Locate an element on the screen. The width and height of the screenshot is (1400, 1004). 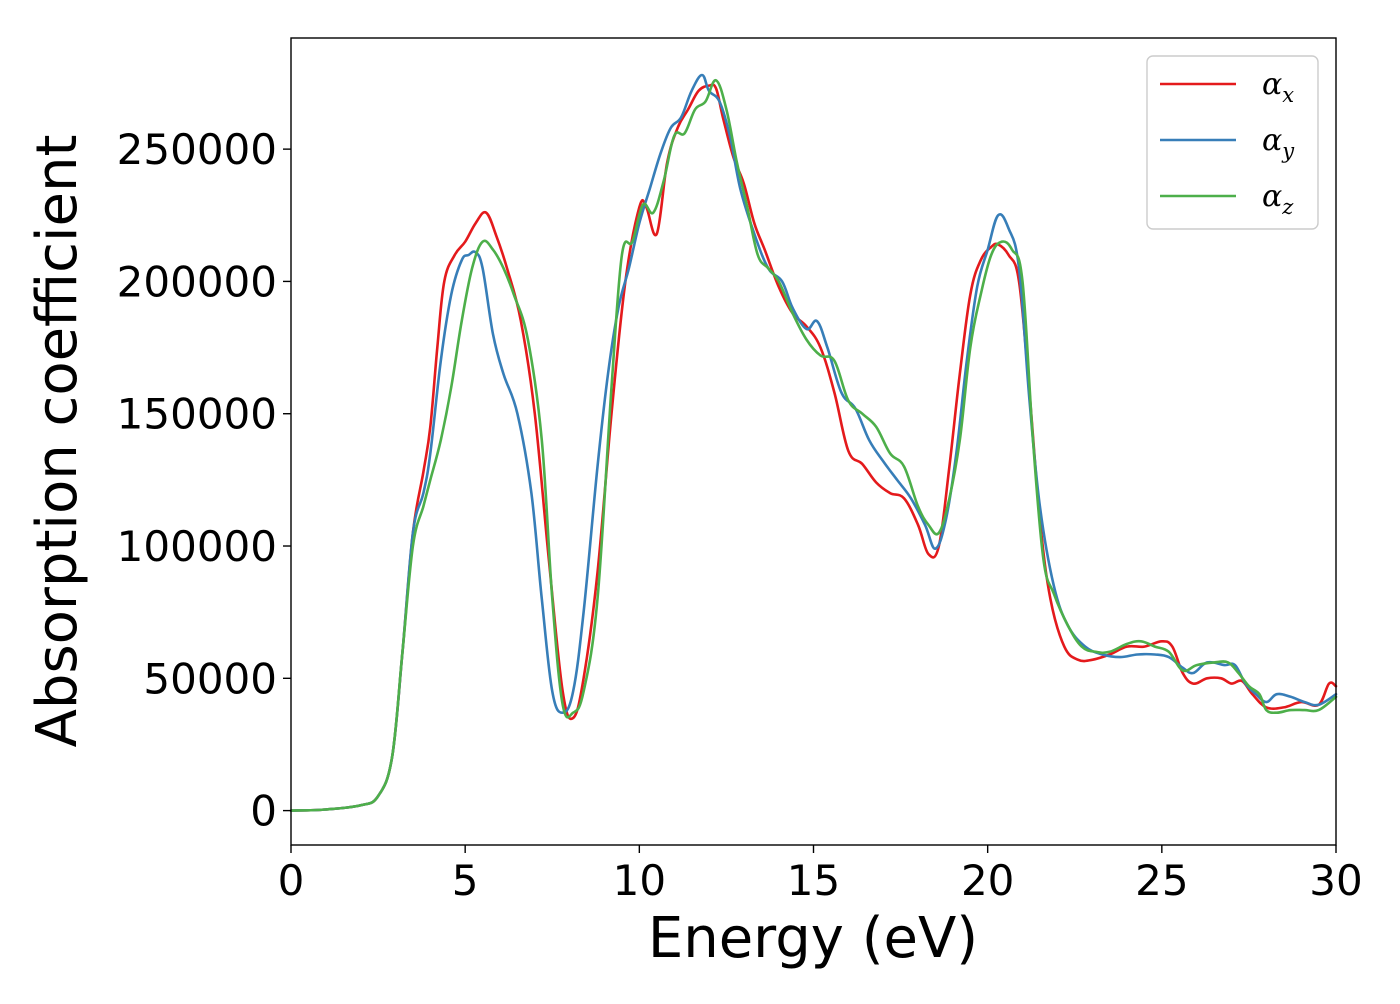
y-tick-label: 200000 is located at coordinates (197, 281).